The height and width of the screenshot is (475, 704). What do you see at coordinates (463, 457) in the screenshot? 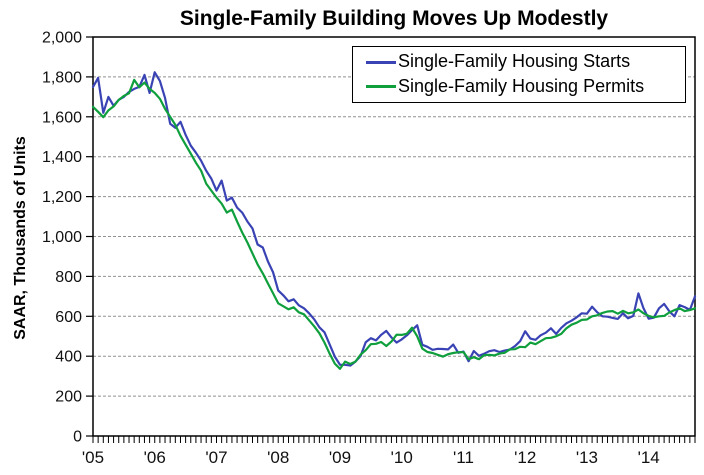
I see `svg-text: '11` at bounding box center [463, 457].